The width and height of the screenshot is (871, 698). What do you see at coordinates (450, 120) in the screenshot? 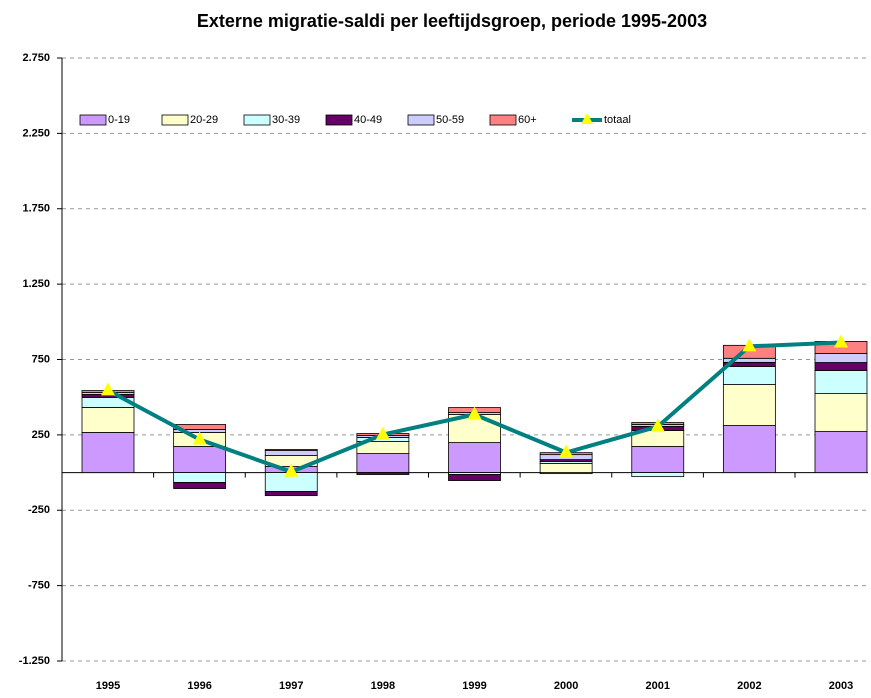
I see `legend-label: 50-59` at bounding box center [450, 120].